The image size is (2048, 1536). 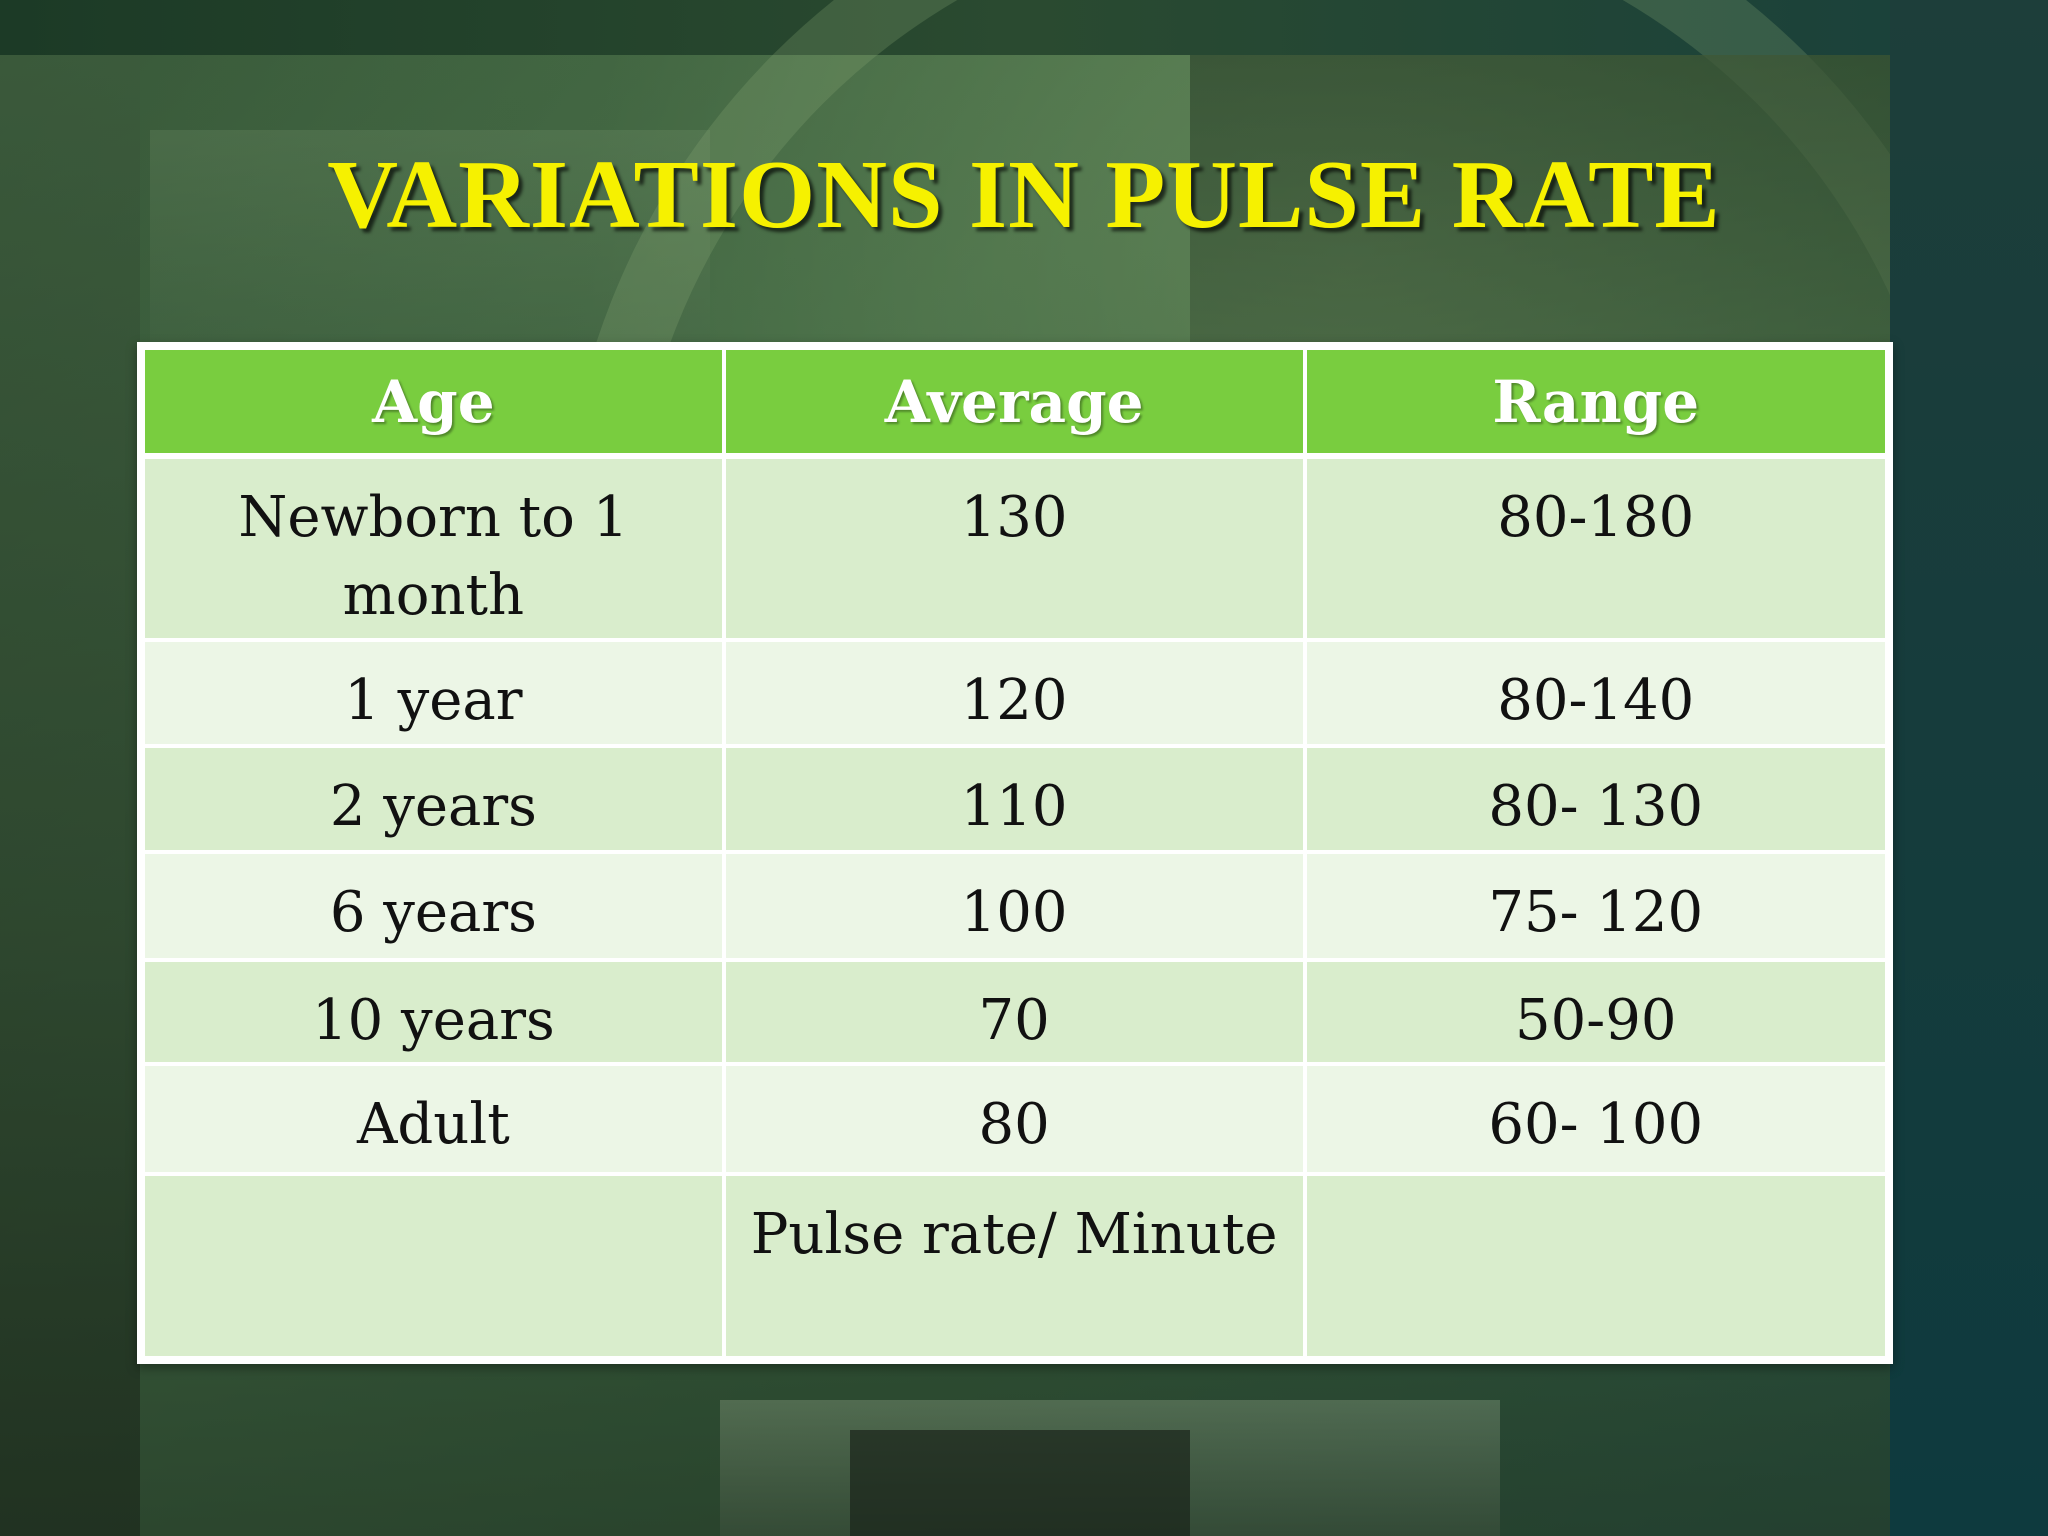 I want to click on cell-average: 110, so click(x=1014, y=799).